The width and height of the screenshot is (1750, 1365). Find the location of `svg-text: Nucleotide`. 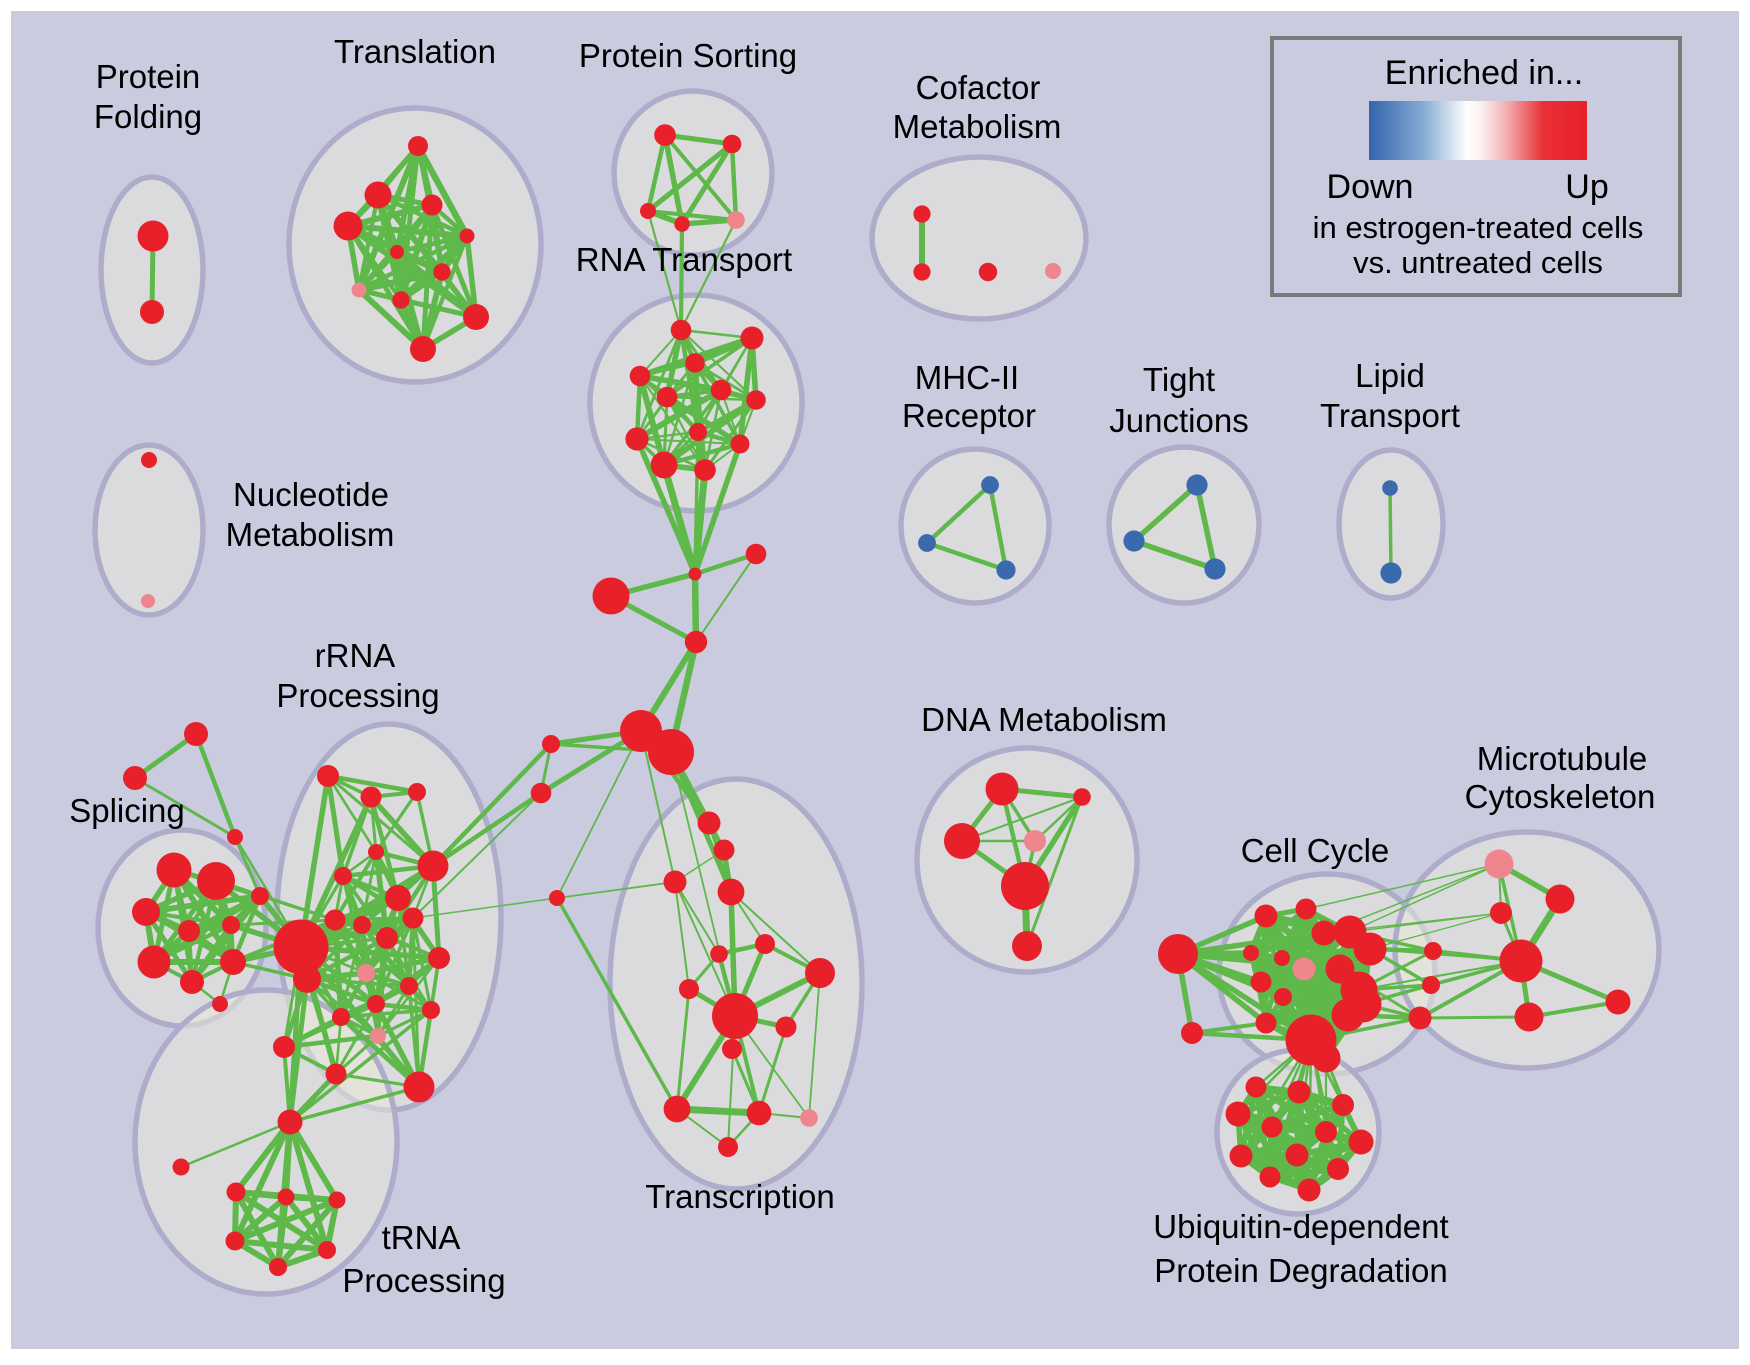

svg-text: Nucleotide is located at coordinates (311, 494).